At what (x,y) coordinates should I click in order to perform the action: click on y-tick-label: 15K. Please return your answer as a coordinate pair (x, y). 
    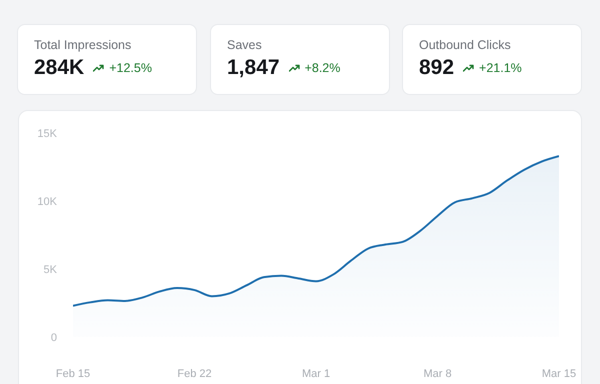
    Looking at the image, I should click on (47, 134).